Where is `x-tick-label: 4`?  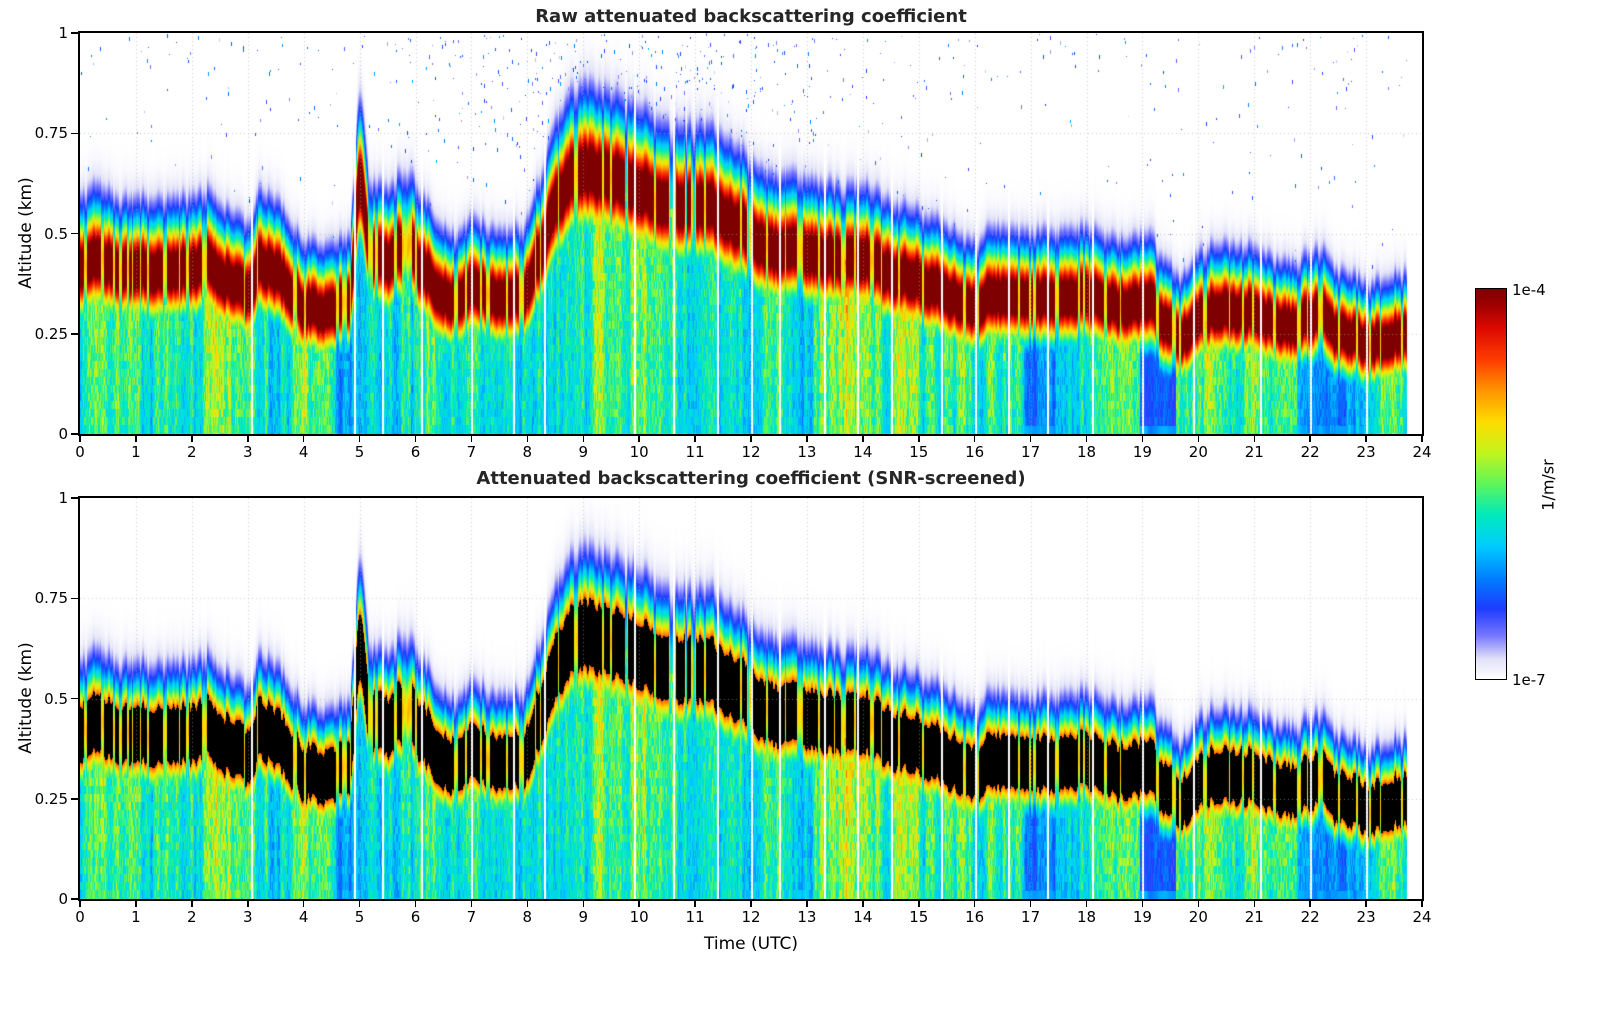 x-tick-label: 4 is located at coordinates (303, 917).